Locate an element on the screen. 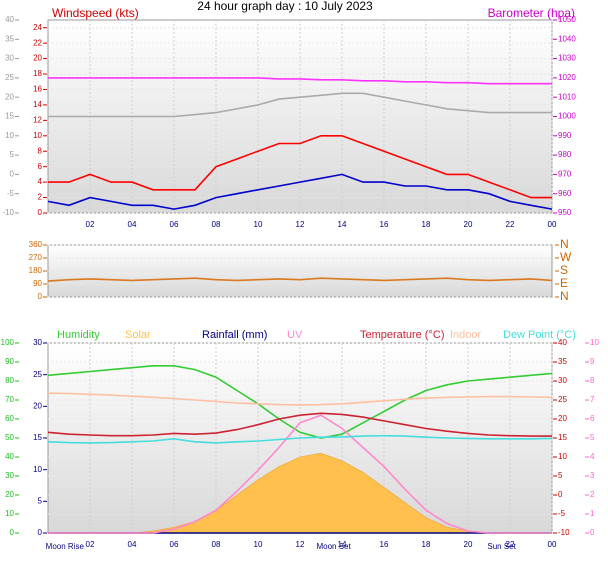 The image size is (608, 561). annotation: Sun Set is located at coordinates (501, 546).